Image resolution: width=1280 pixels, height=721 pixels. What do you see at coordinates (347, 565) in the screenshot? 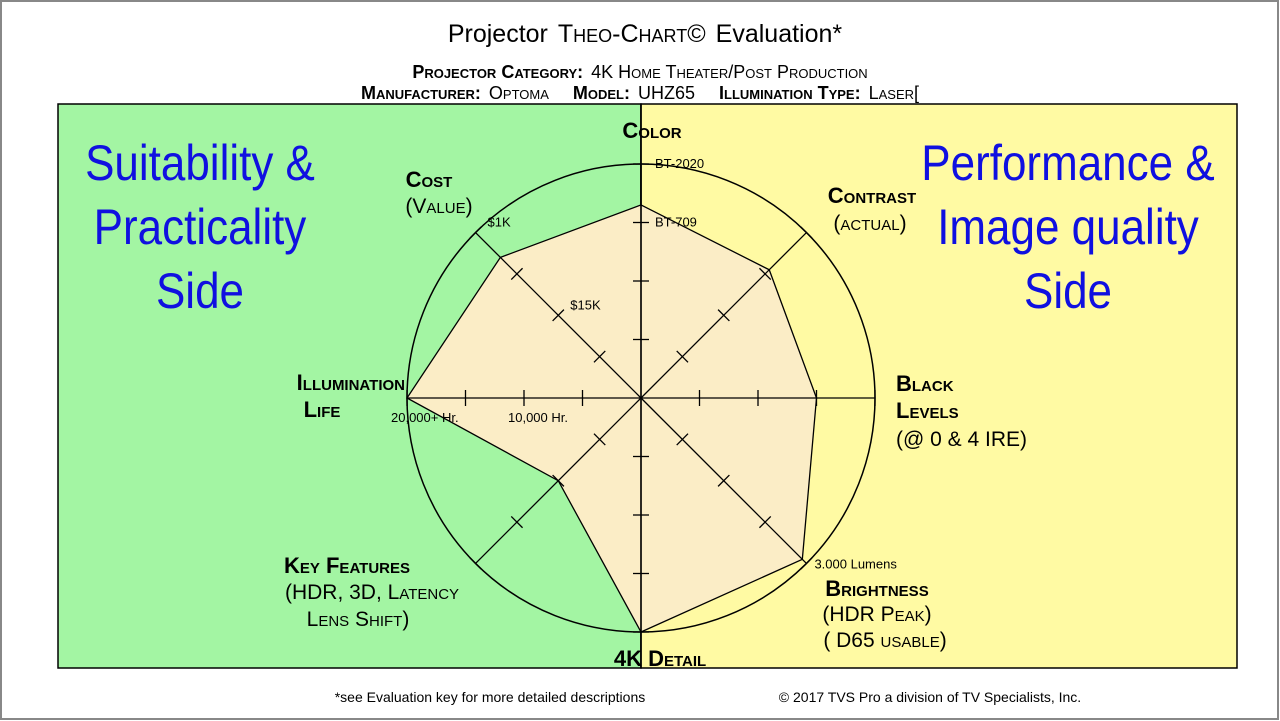
I see `axis-label: Key Features` at bounding box center [347, 565].